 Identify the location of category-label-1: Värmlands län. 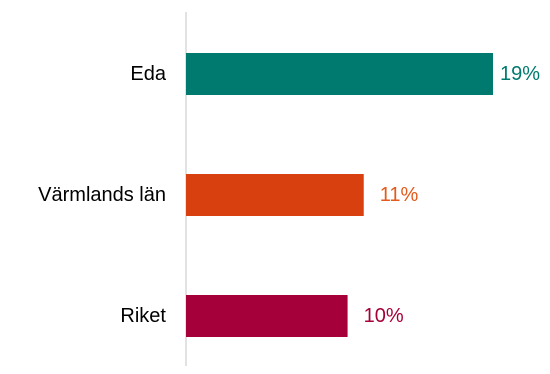
(102, 195).